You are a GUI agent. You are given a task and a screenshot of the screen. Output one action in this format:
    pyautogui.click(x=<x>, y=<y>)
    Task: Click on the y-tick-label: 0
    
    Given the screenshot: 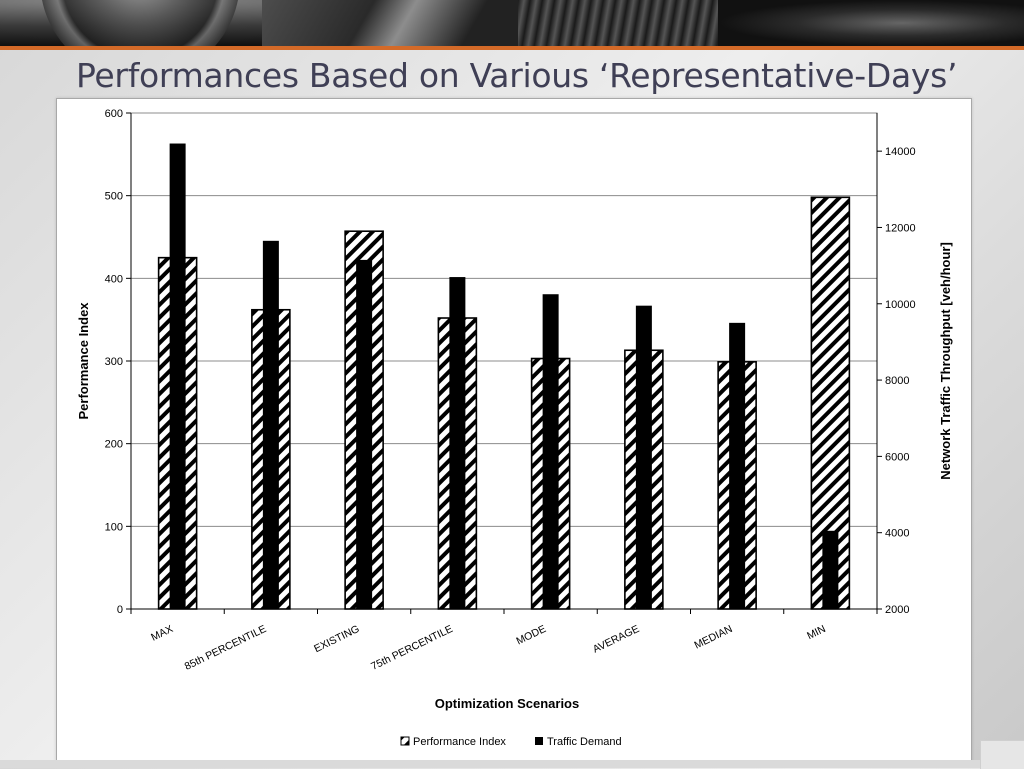 What is the action you would take?
    pyautogui.click(x=120, y=610)
    